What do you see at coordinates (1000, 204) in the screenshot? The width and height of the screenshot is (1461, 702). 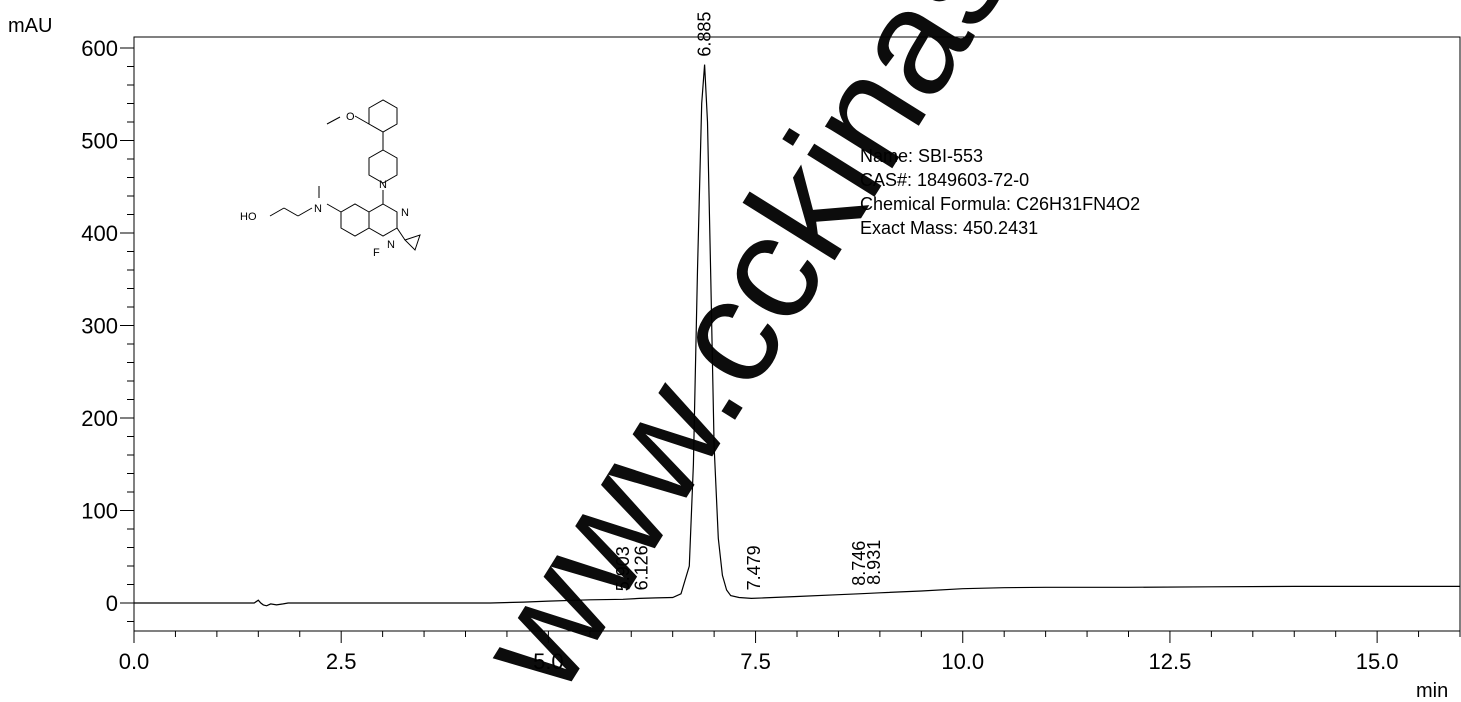 I see `compound-formula: Chemical Formula: C26H31FN4O2` at bounding box center [1000, 204].